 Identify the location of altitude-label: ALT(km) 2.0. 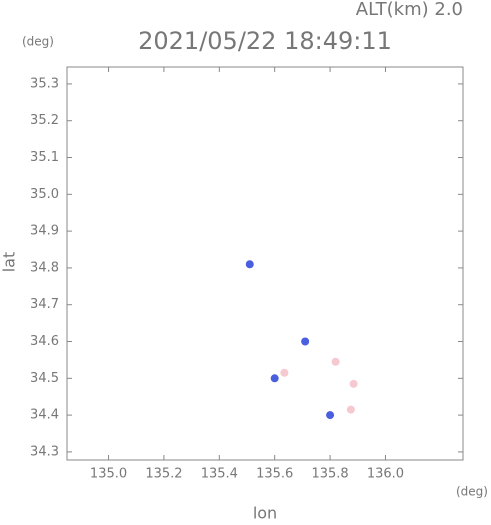
(409, 10).